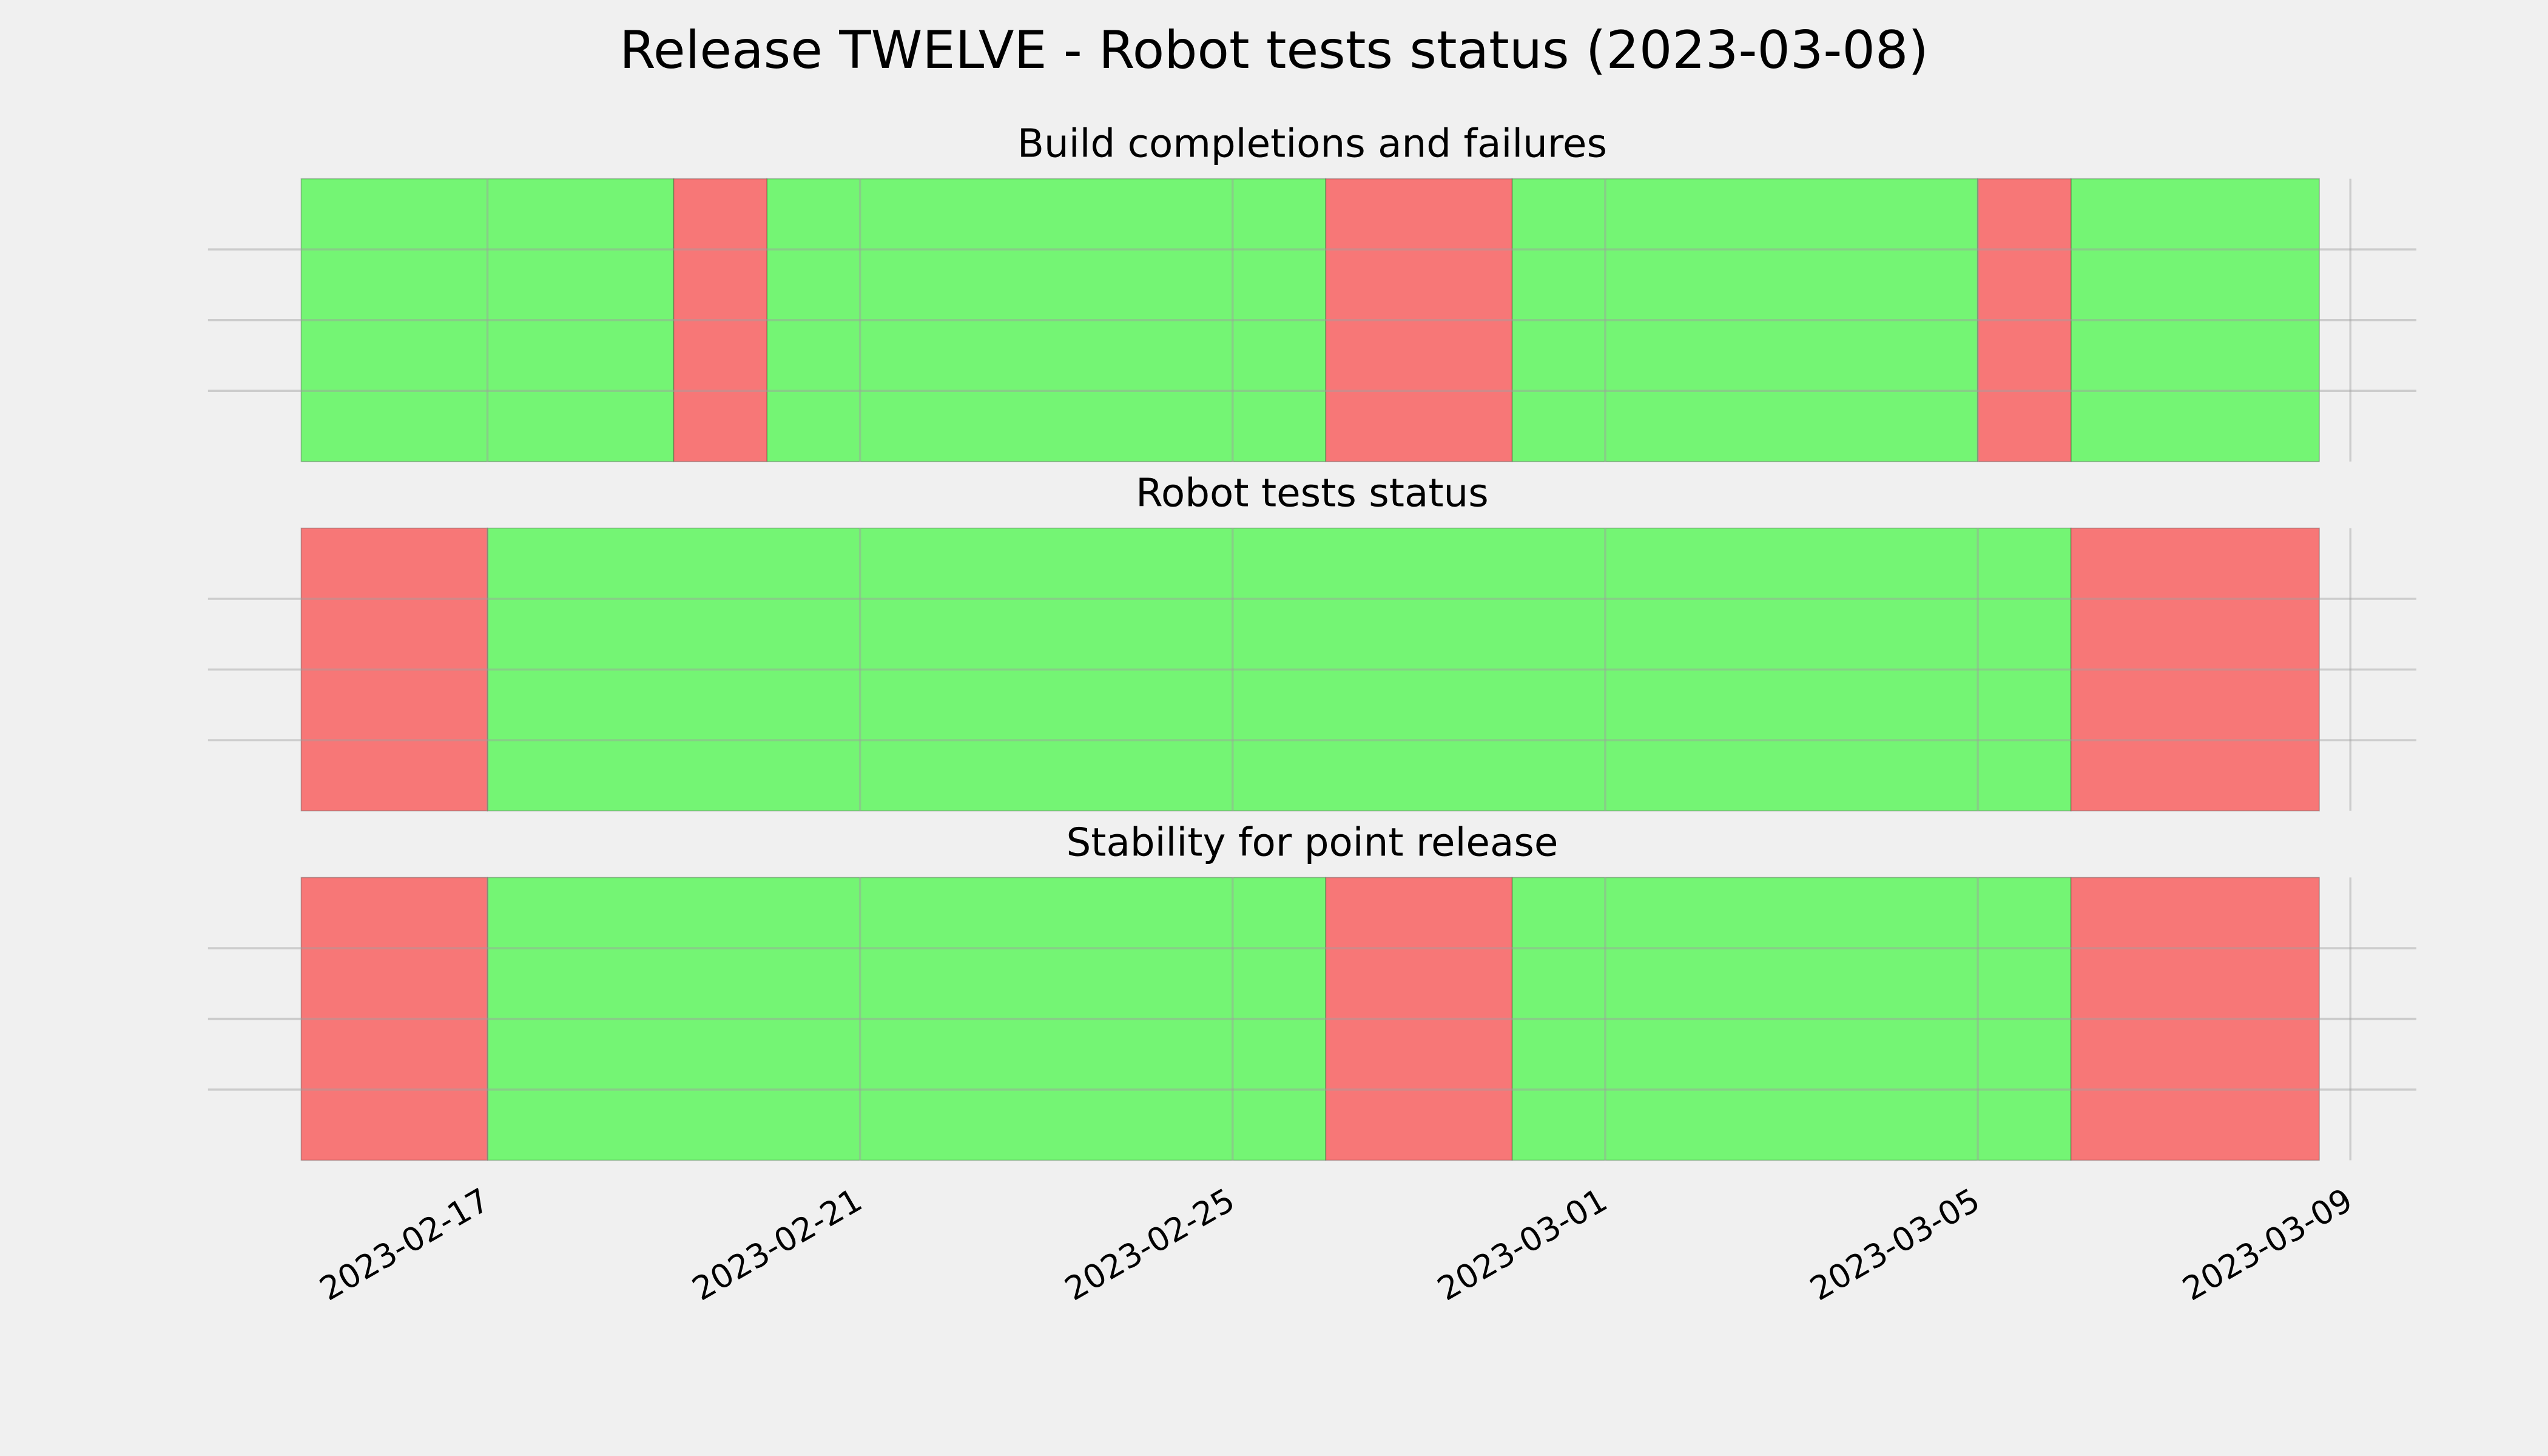  Describe the element at coordinates (1312, 144) in the screenshot. I see `panel-title: Build completions and failures` at that location.